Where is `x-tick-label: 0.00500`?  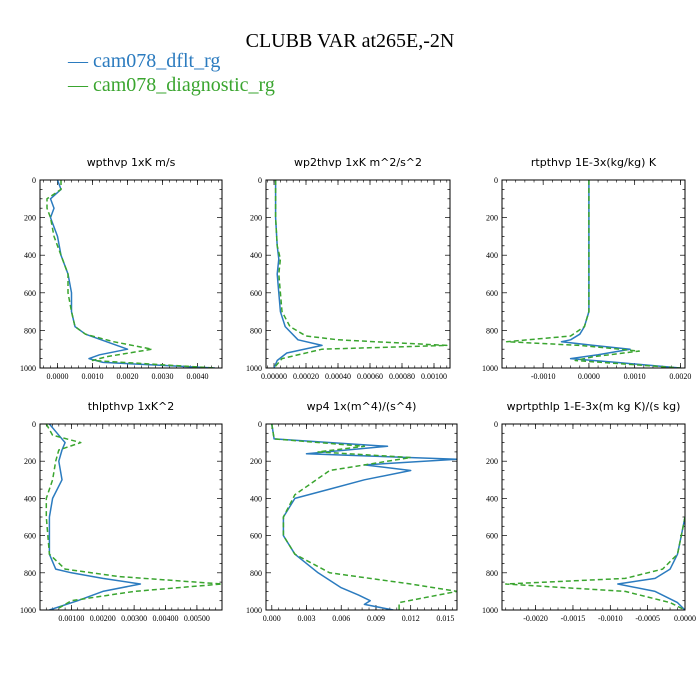 x-tick-label: 0.00500 is located at coordinates (197, 618).